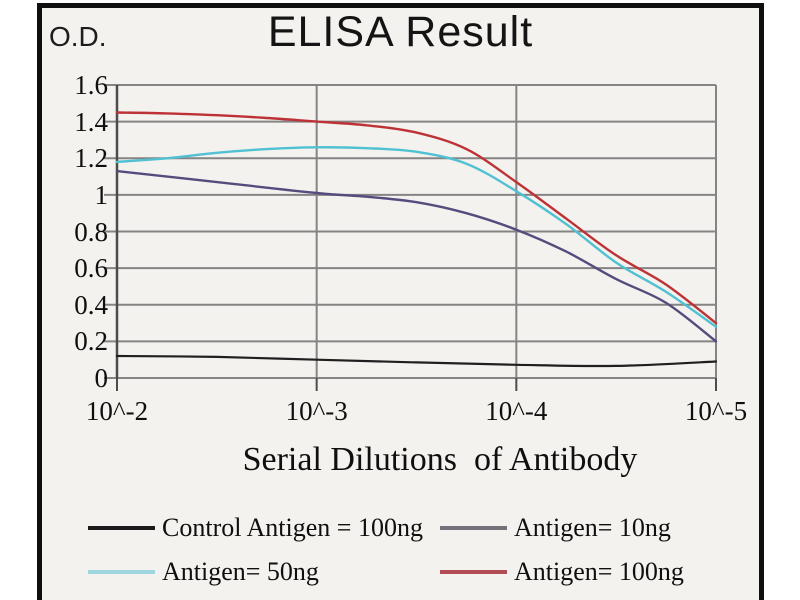  I want to click on x-tick-label: 10^-3, so click(316, 411).